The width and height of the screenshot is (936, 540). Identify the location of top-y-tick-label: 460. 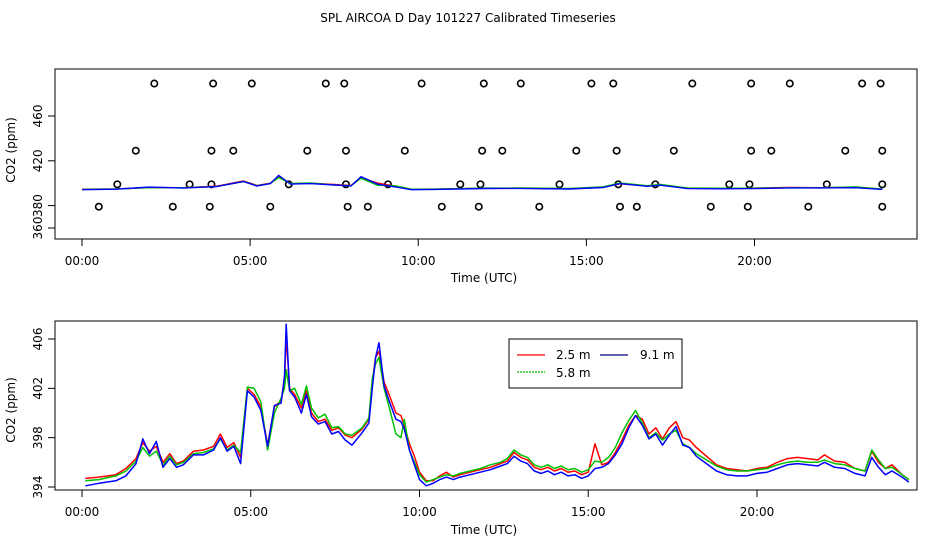
(38, 116).